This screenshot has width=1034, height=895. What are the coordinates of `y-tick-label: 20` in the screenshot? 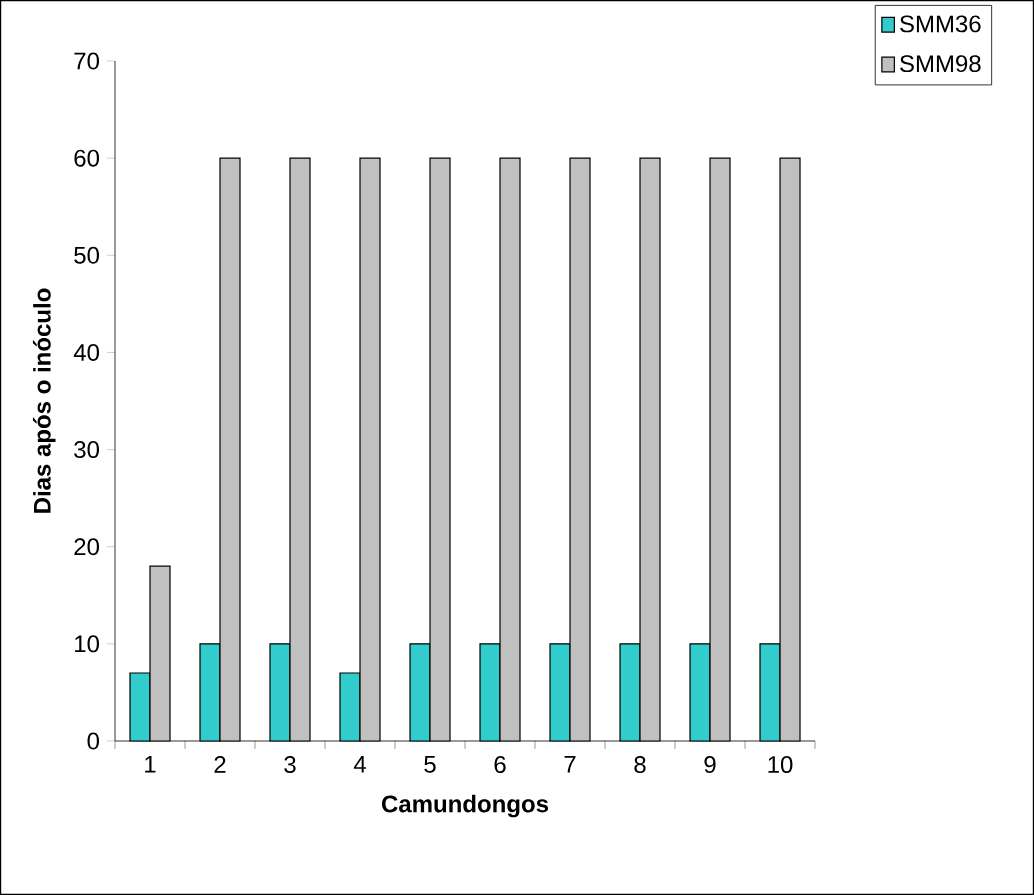 It's located at (86, 547).